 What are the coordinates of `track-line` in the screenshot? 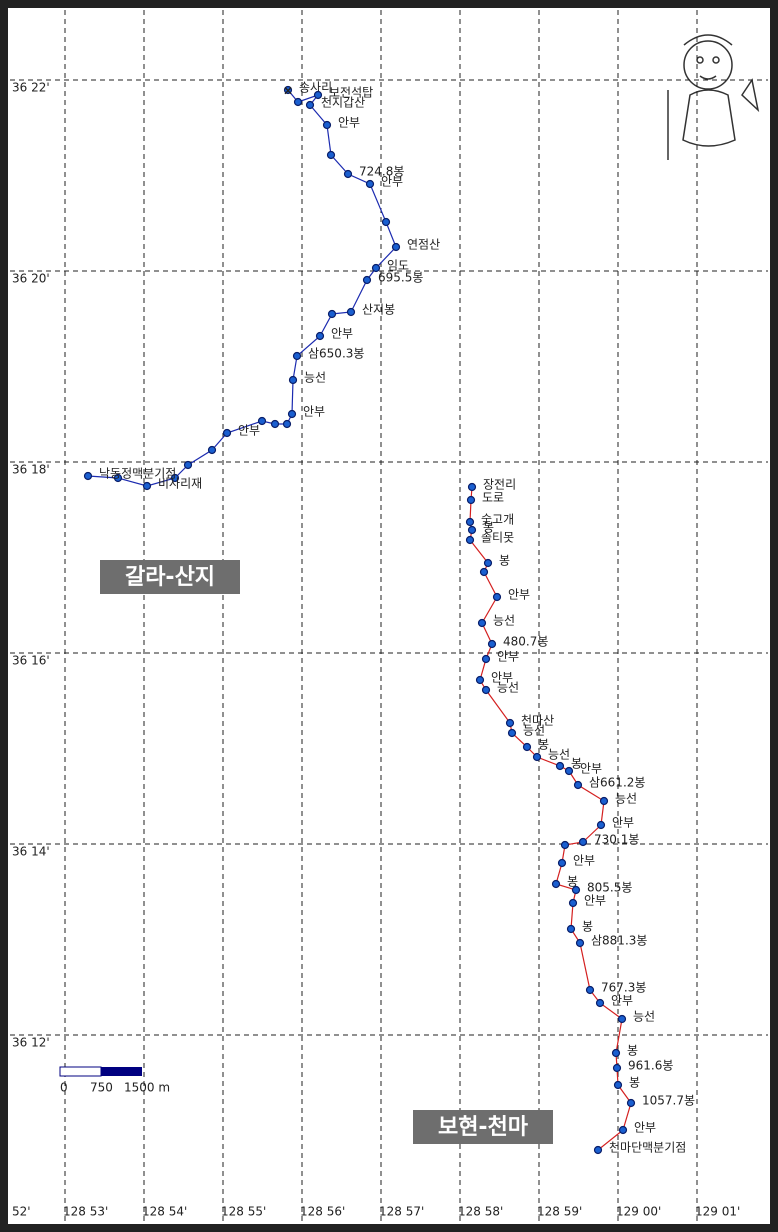 It's located at (242, 288).